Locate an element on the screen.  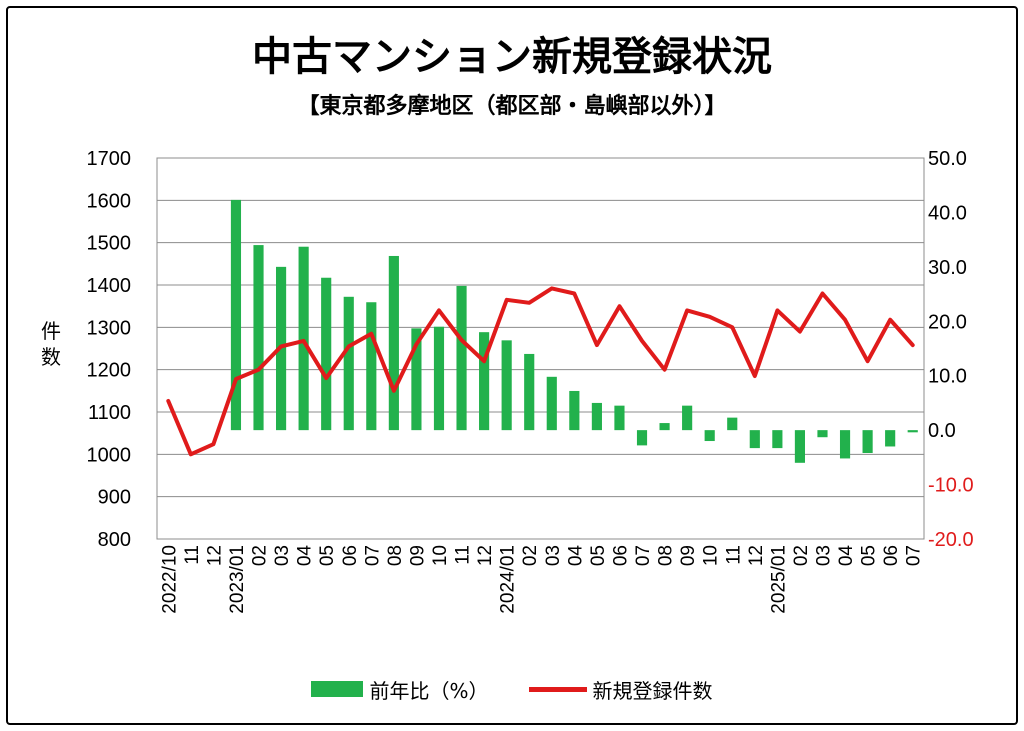
right-tick-label: 20.0 is located at coordinates (947, 322).